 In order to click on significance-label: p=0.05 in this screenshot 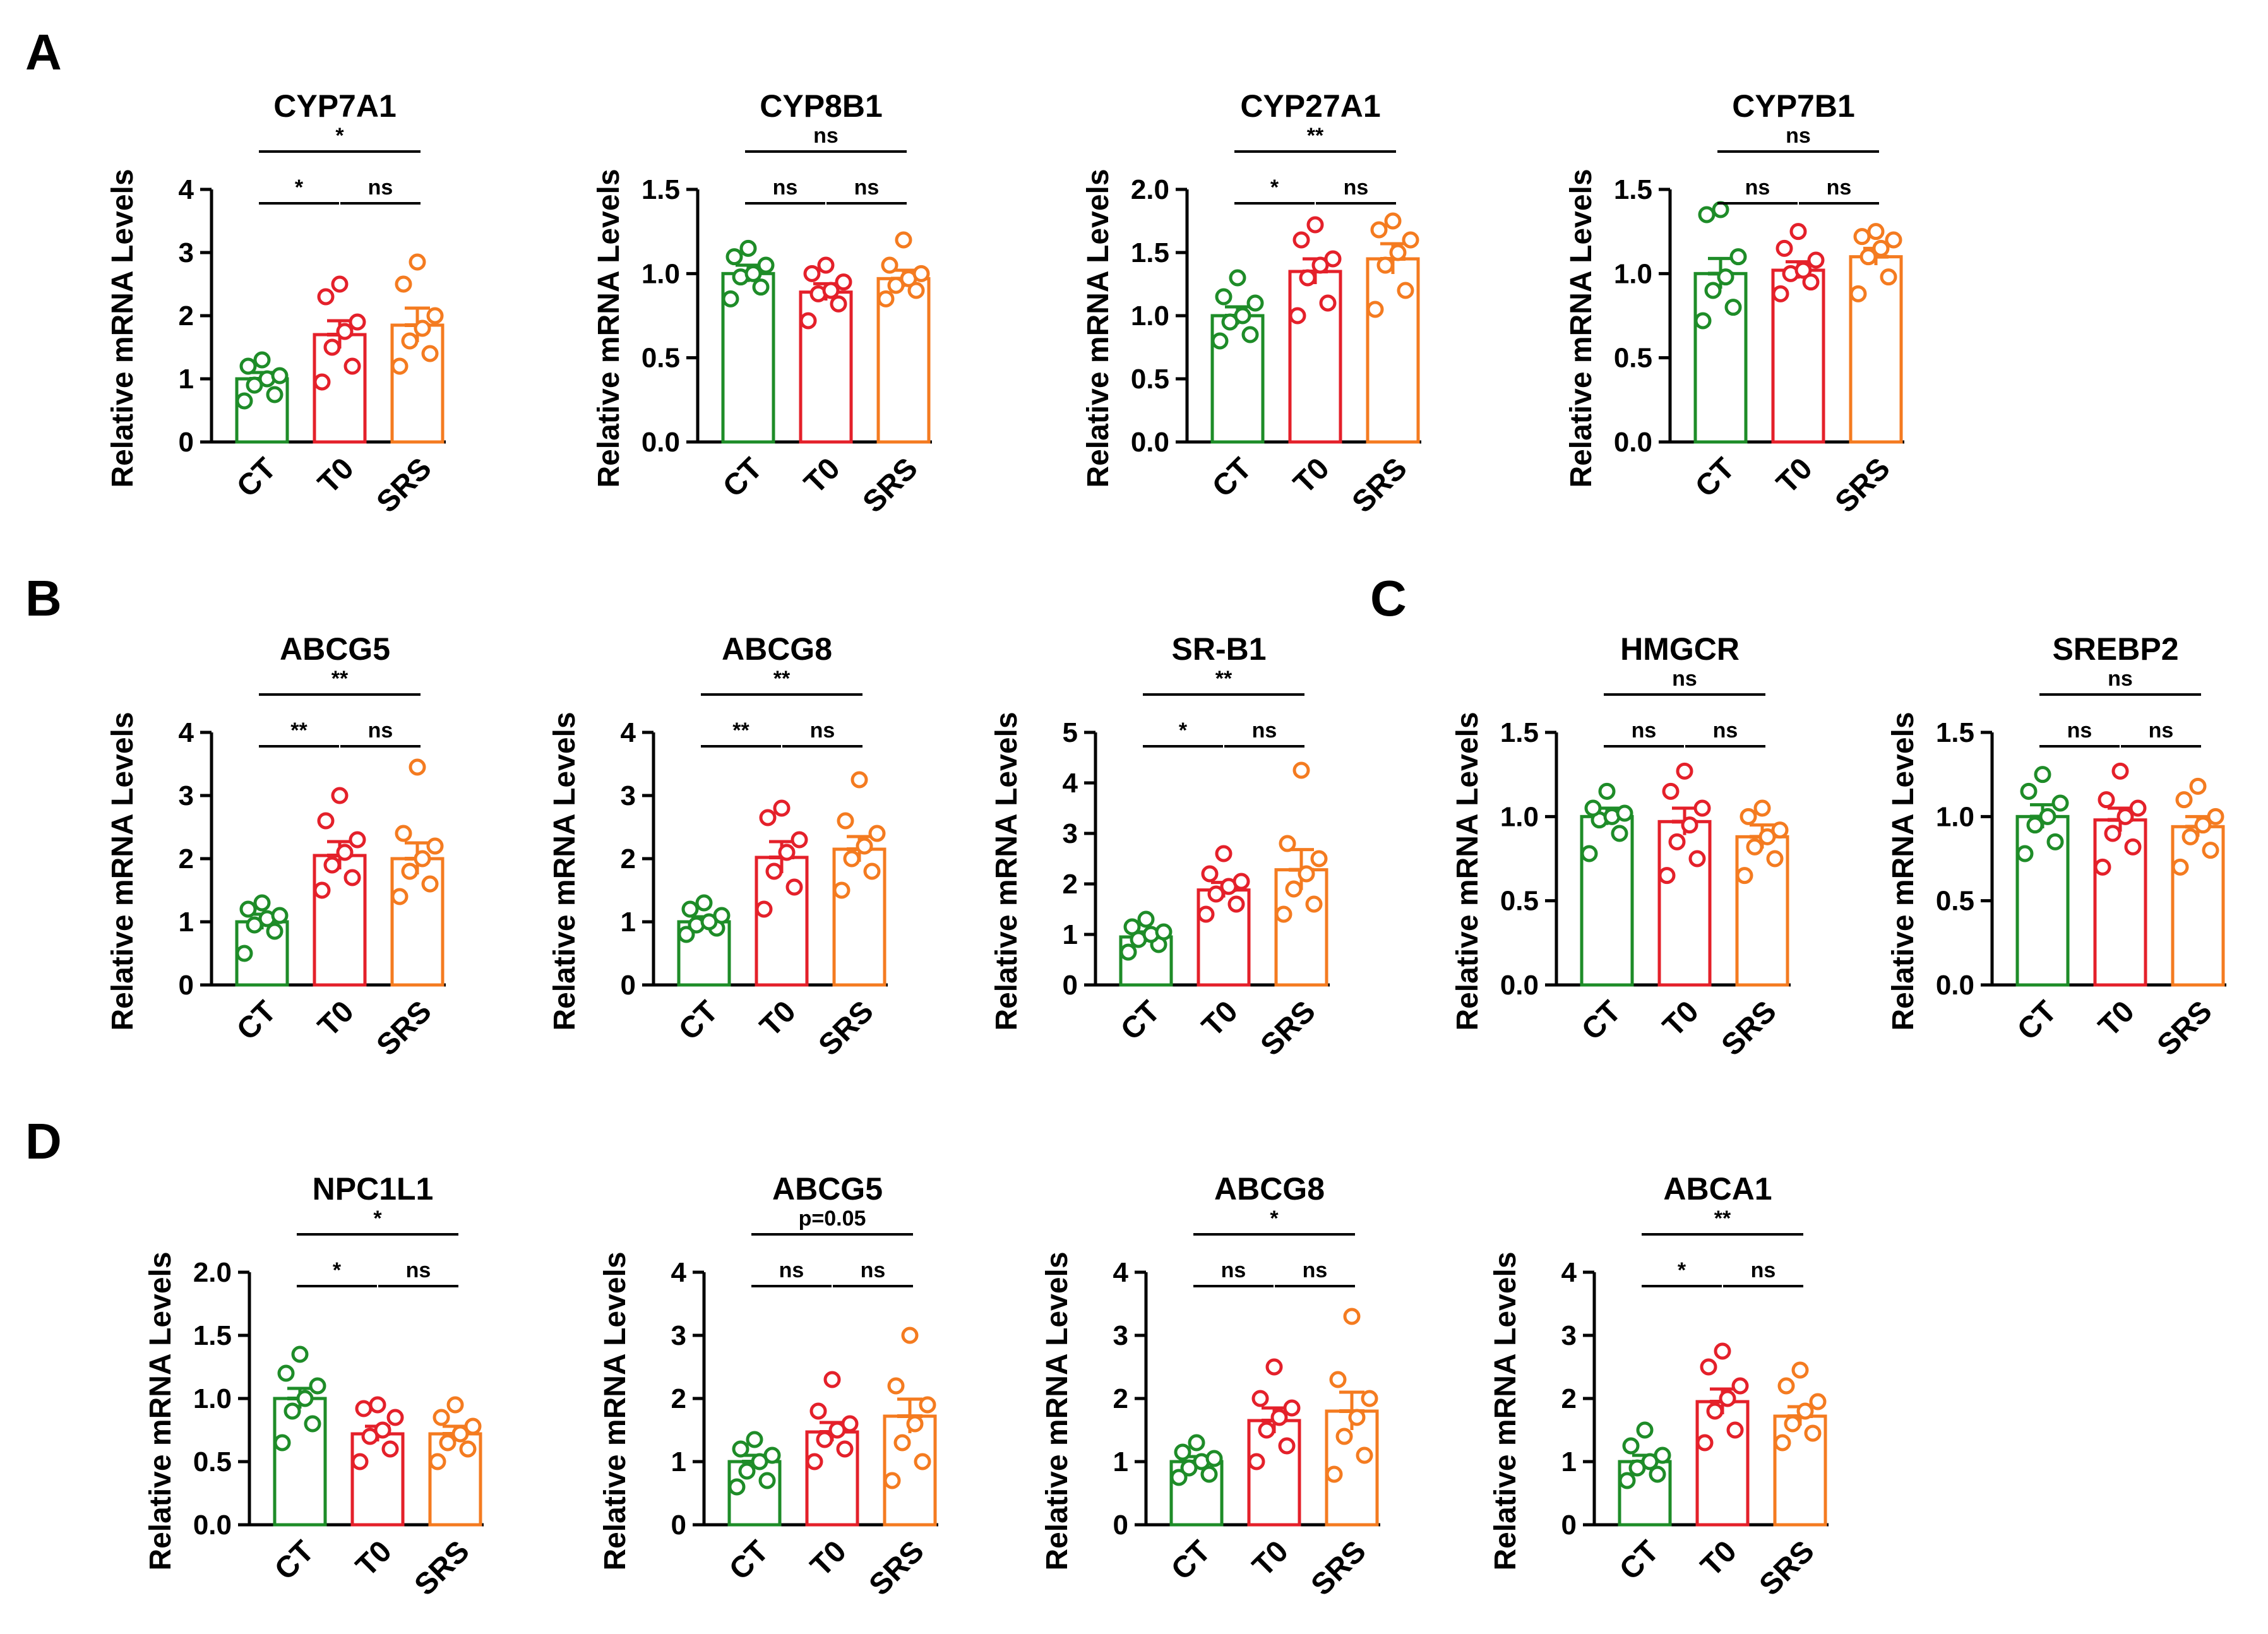, I will do `click(833, 1219)`.